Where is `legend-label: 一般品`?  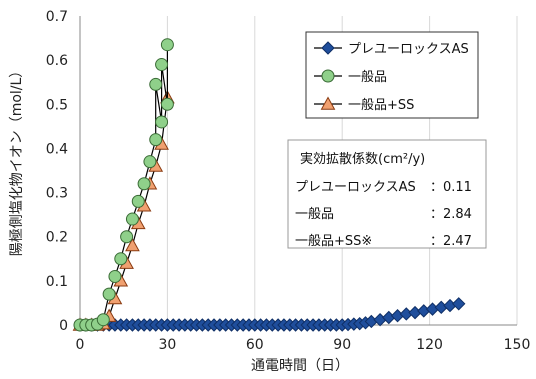 legend-label: 一般品 is located at coordinates (367, 77).